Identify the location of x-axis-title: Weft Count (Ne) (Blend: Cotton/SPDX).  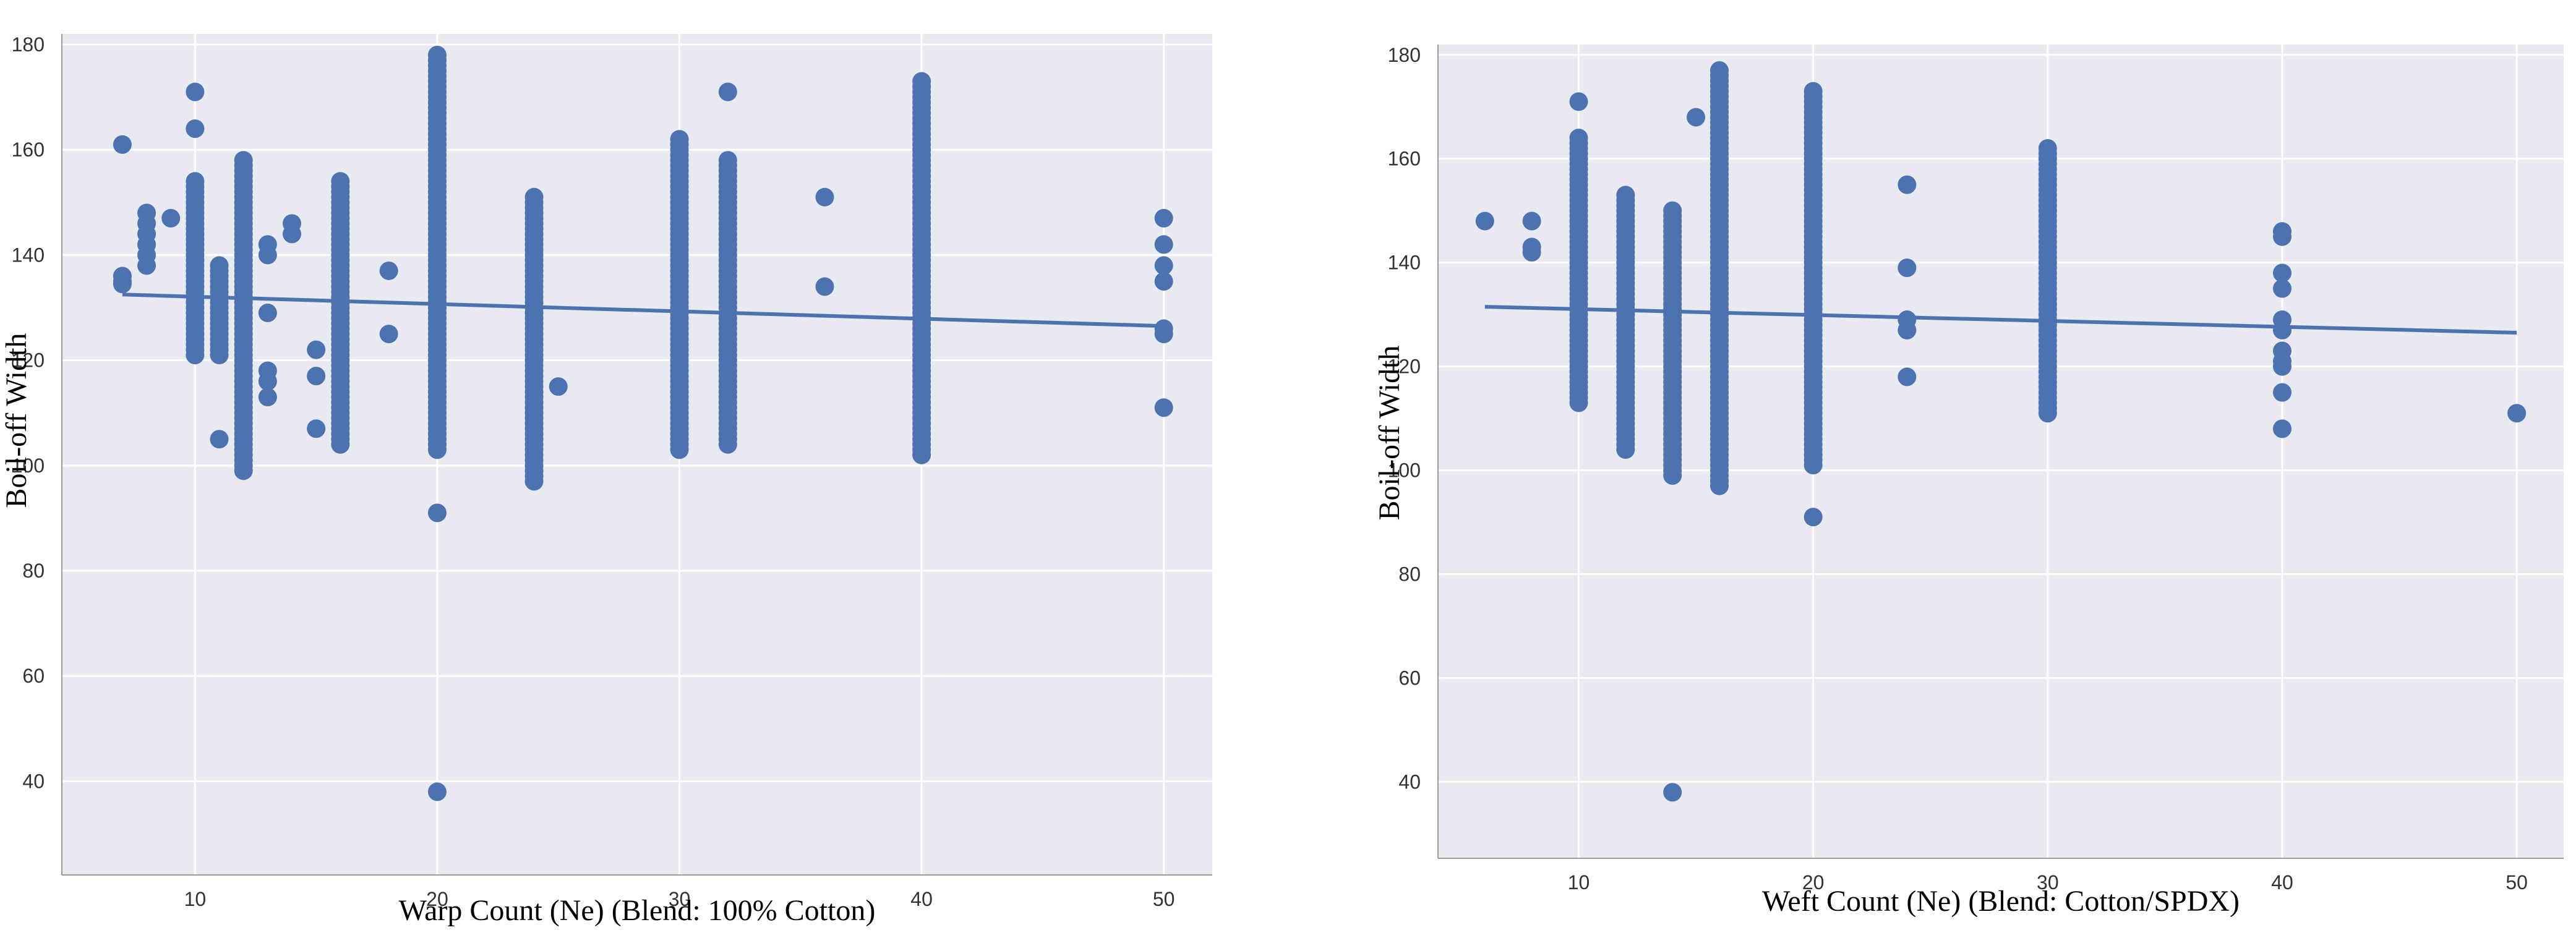
(2001, 901).